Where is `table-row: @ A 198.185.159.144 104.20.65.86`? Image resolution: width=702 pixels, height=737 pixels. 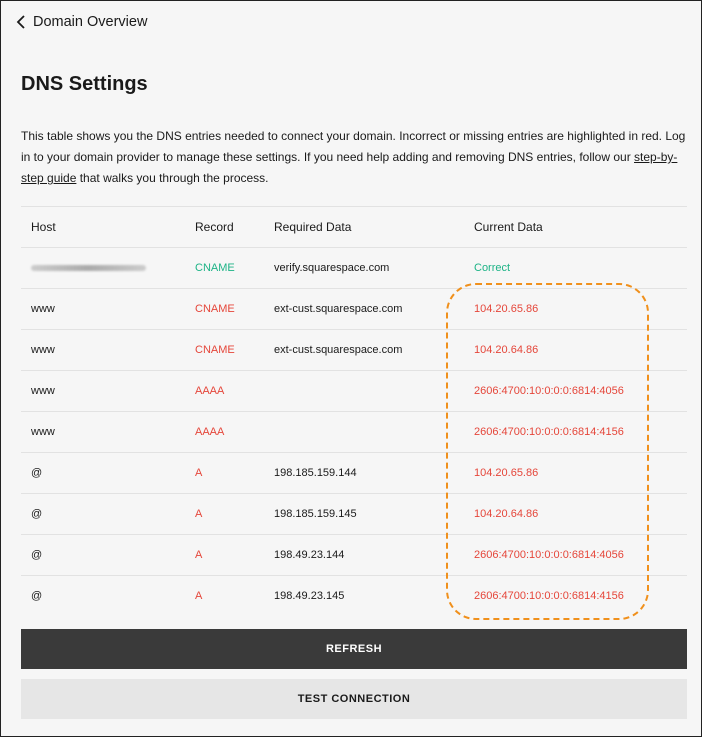
table-row: @ A 198.185.159.144 104.20.65.86 is located at coordinates (354, 473).